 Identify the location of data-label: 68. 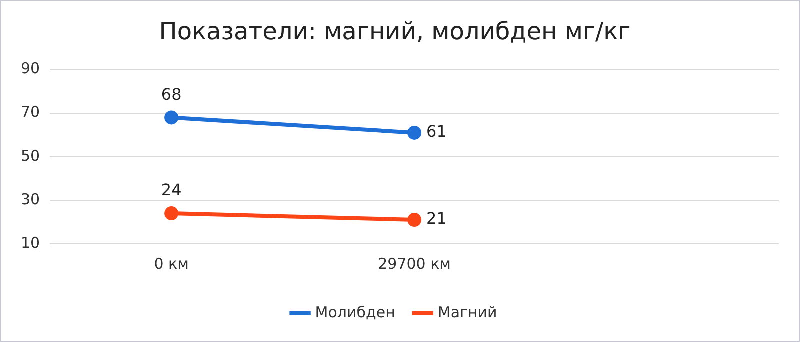
(171, 94).